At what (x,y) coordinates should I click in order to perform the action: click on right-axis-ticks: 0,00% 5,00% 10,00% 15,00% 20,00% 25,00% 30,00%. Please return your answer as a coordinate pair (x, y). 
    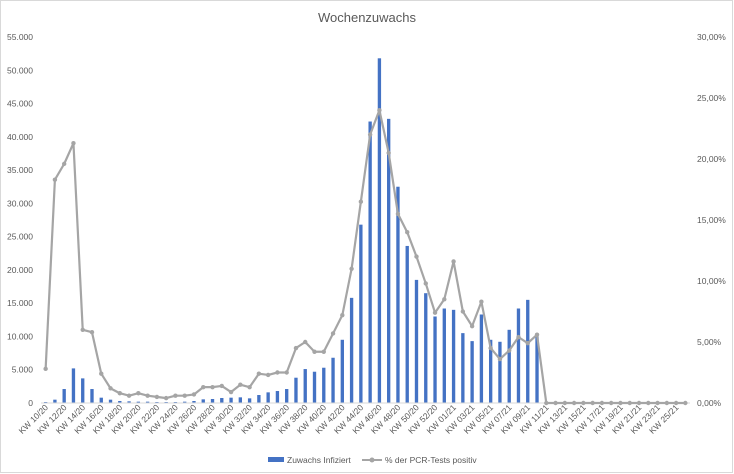
    Looking at the image, I should click on (711, 220).